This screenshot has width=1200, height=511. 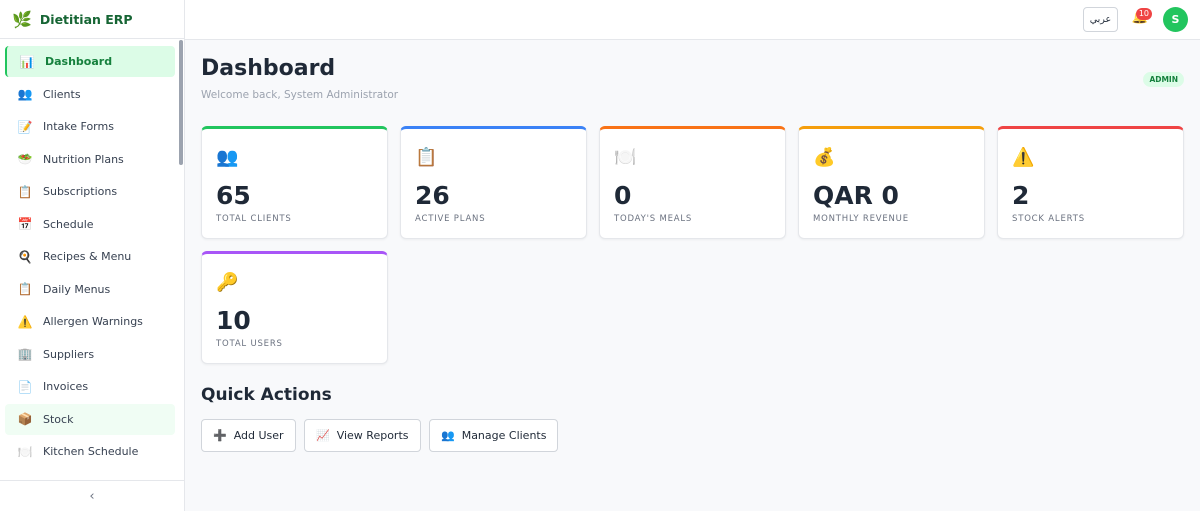 I want to click on action-button: ➕ Add User, so click(x=248, y=435).